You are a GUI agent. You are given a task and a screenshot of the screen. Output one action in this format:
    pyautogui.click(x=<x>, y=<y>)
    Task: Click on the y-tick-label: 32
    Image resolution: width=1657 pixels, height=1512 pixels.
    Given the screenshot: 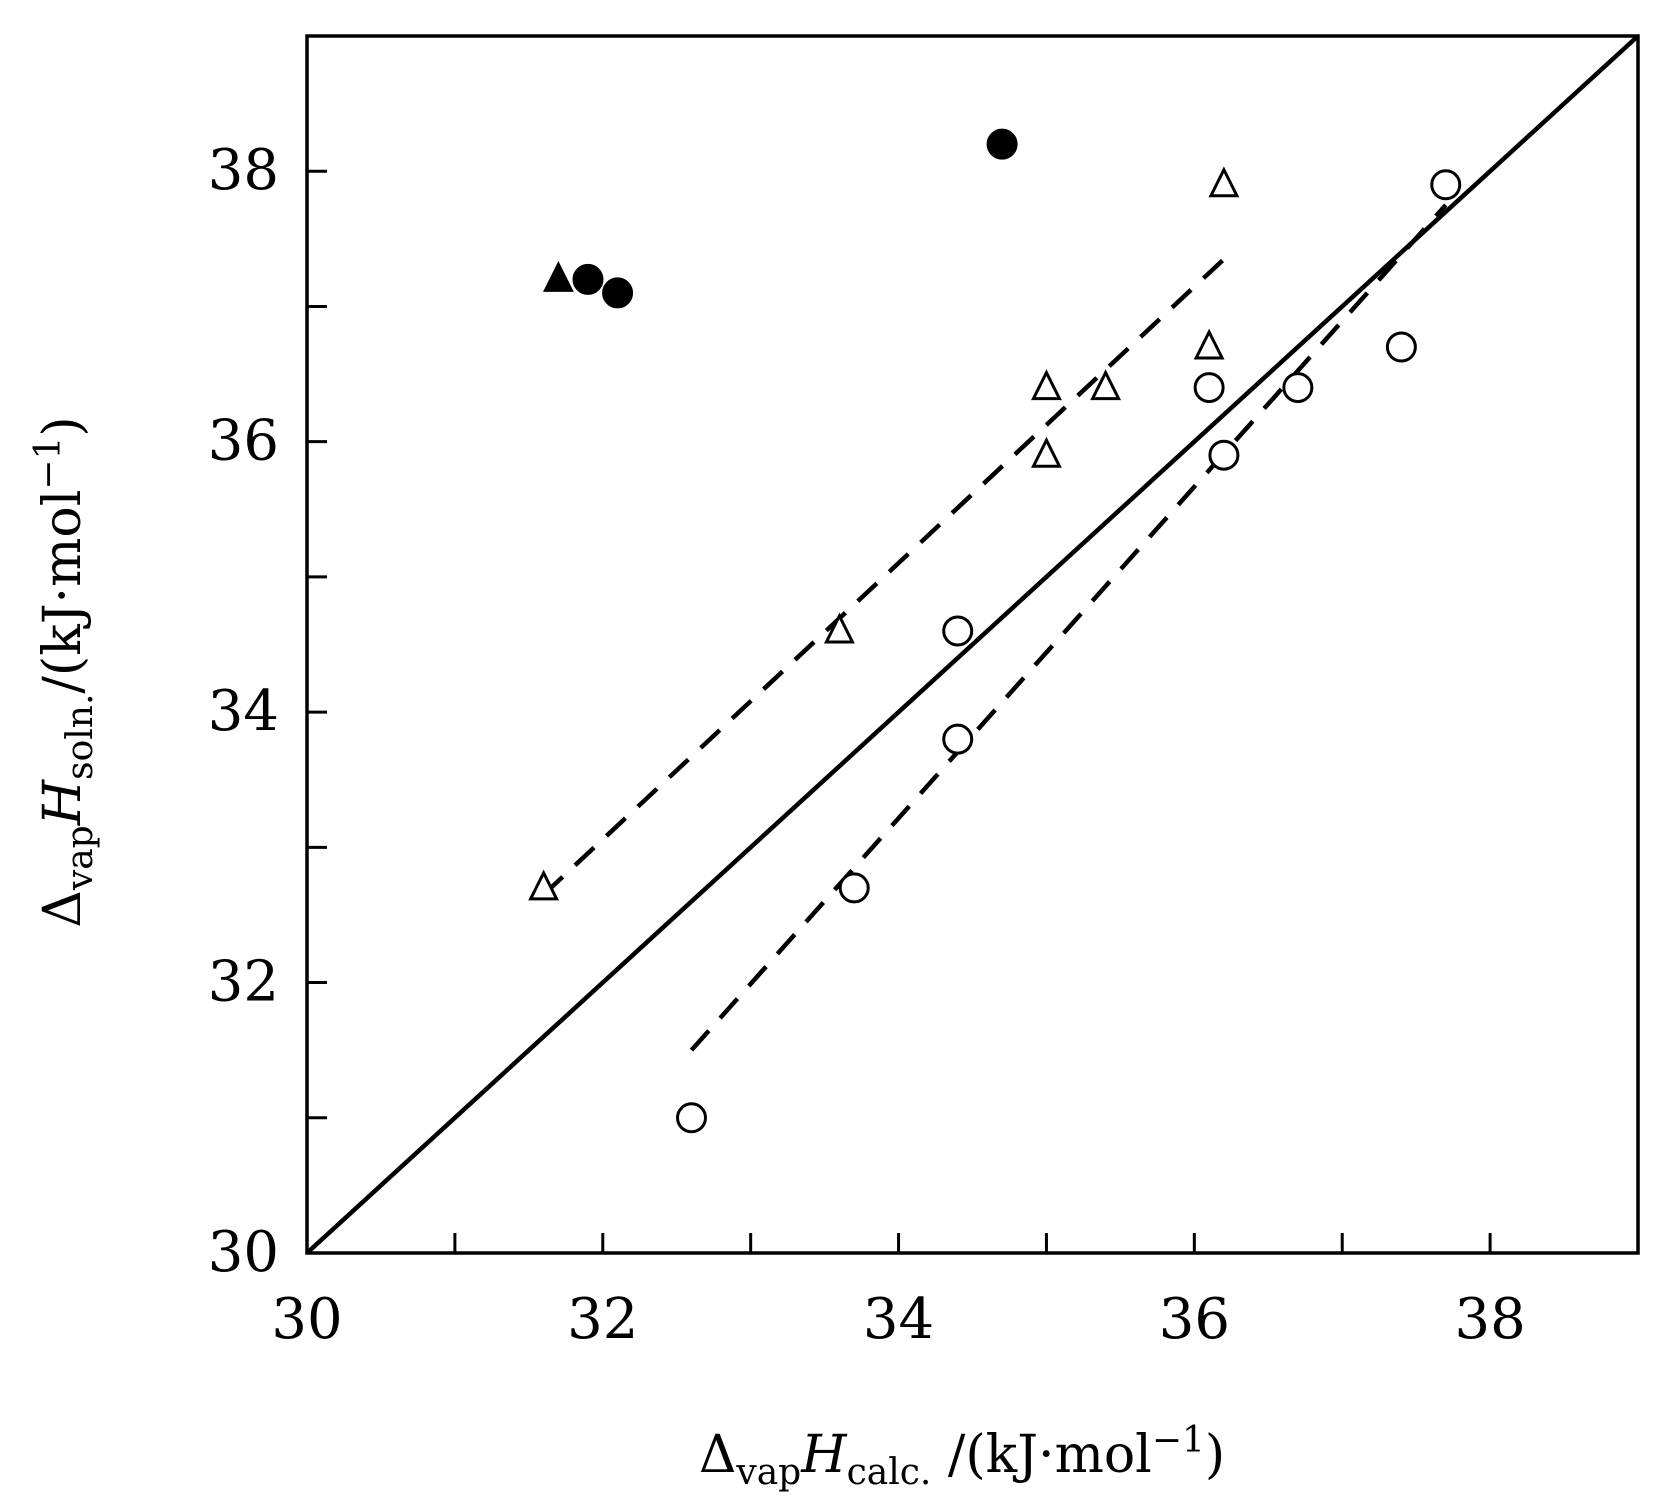 What is the action you would take?
    pyautogui.click(x=243, y=982)
    